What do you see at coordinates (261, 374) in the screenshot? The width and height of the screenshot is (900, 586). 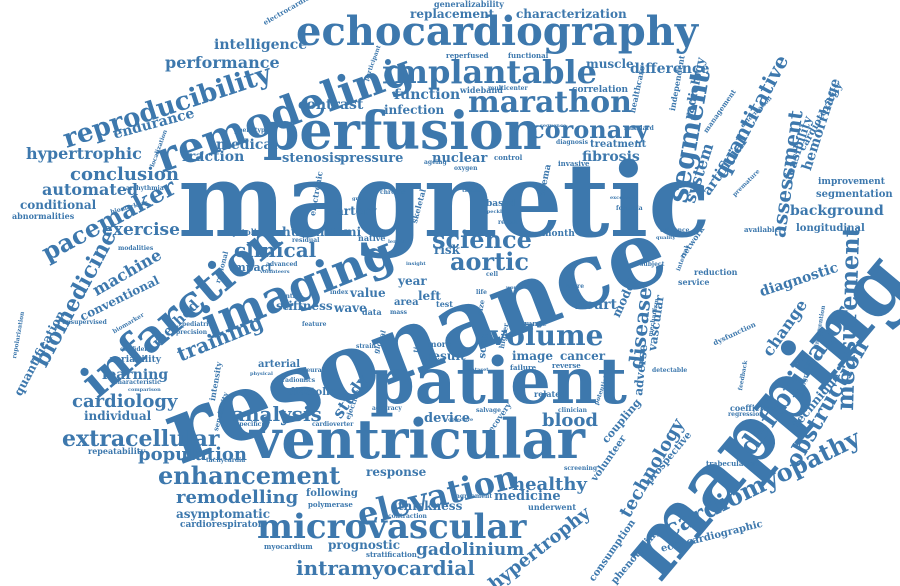 I see `word: physical` at bounding box center [261, 374].